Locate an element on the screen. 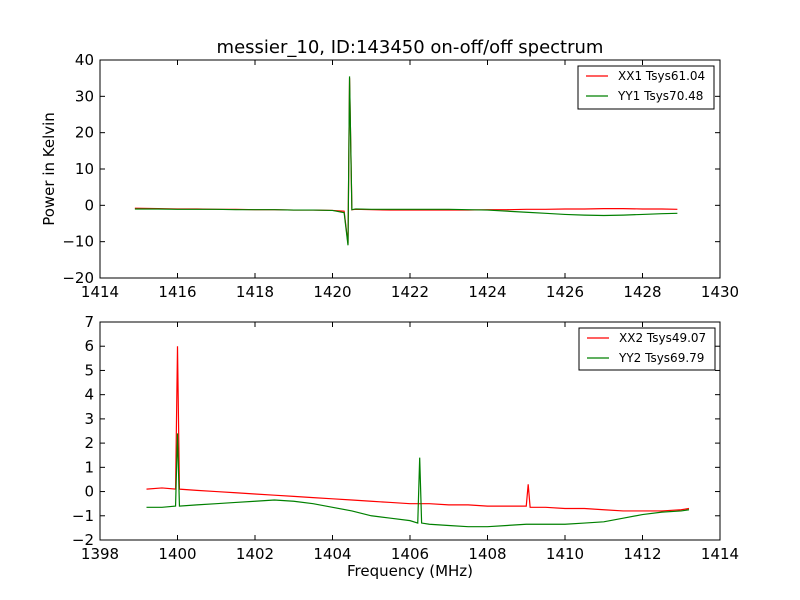 This screenshot has width=800, height=600. x-tick-label: 1416 is located at coordinates (177, 292).